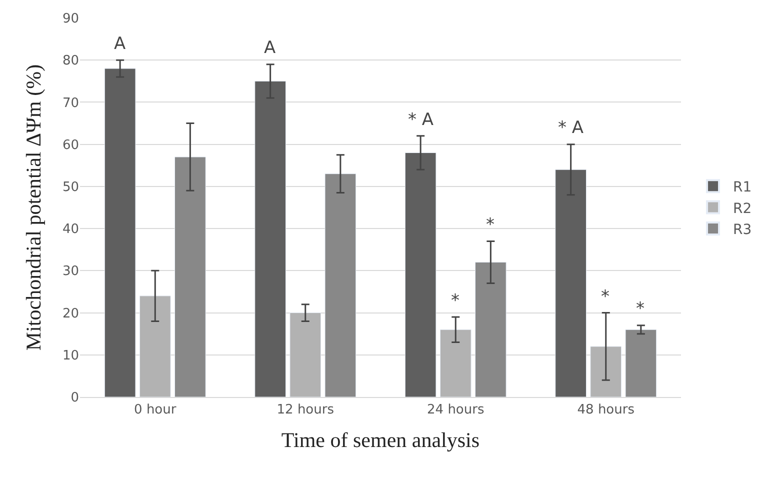  I want to click on x-tick-label: 12 hours, so click(305, 410).